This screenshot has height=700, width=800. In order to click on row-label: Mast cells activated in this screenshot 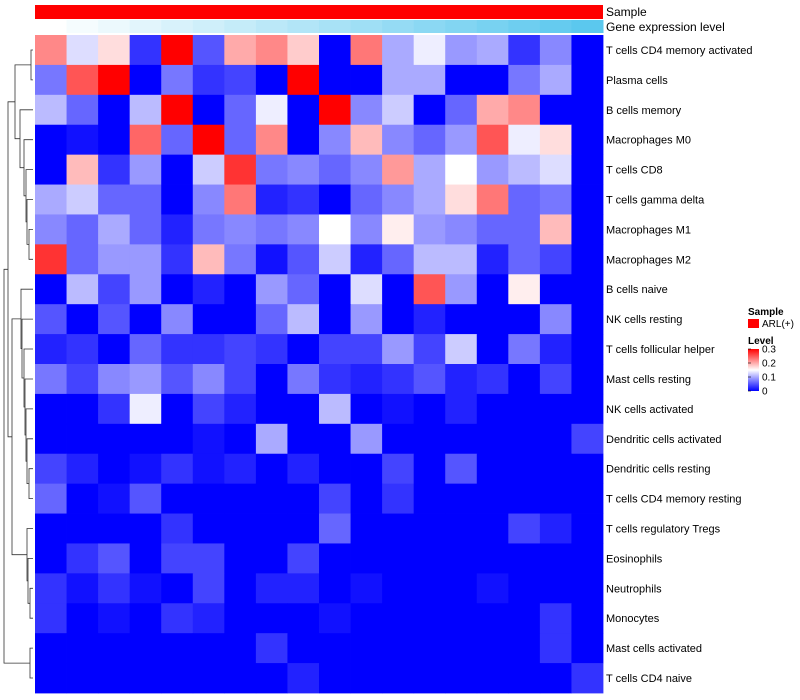, I will do `click(654, 649)`.